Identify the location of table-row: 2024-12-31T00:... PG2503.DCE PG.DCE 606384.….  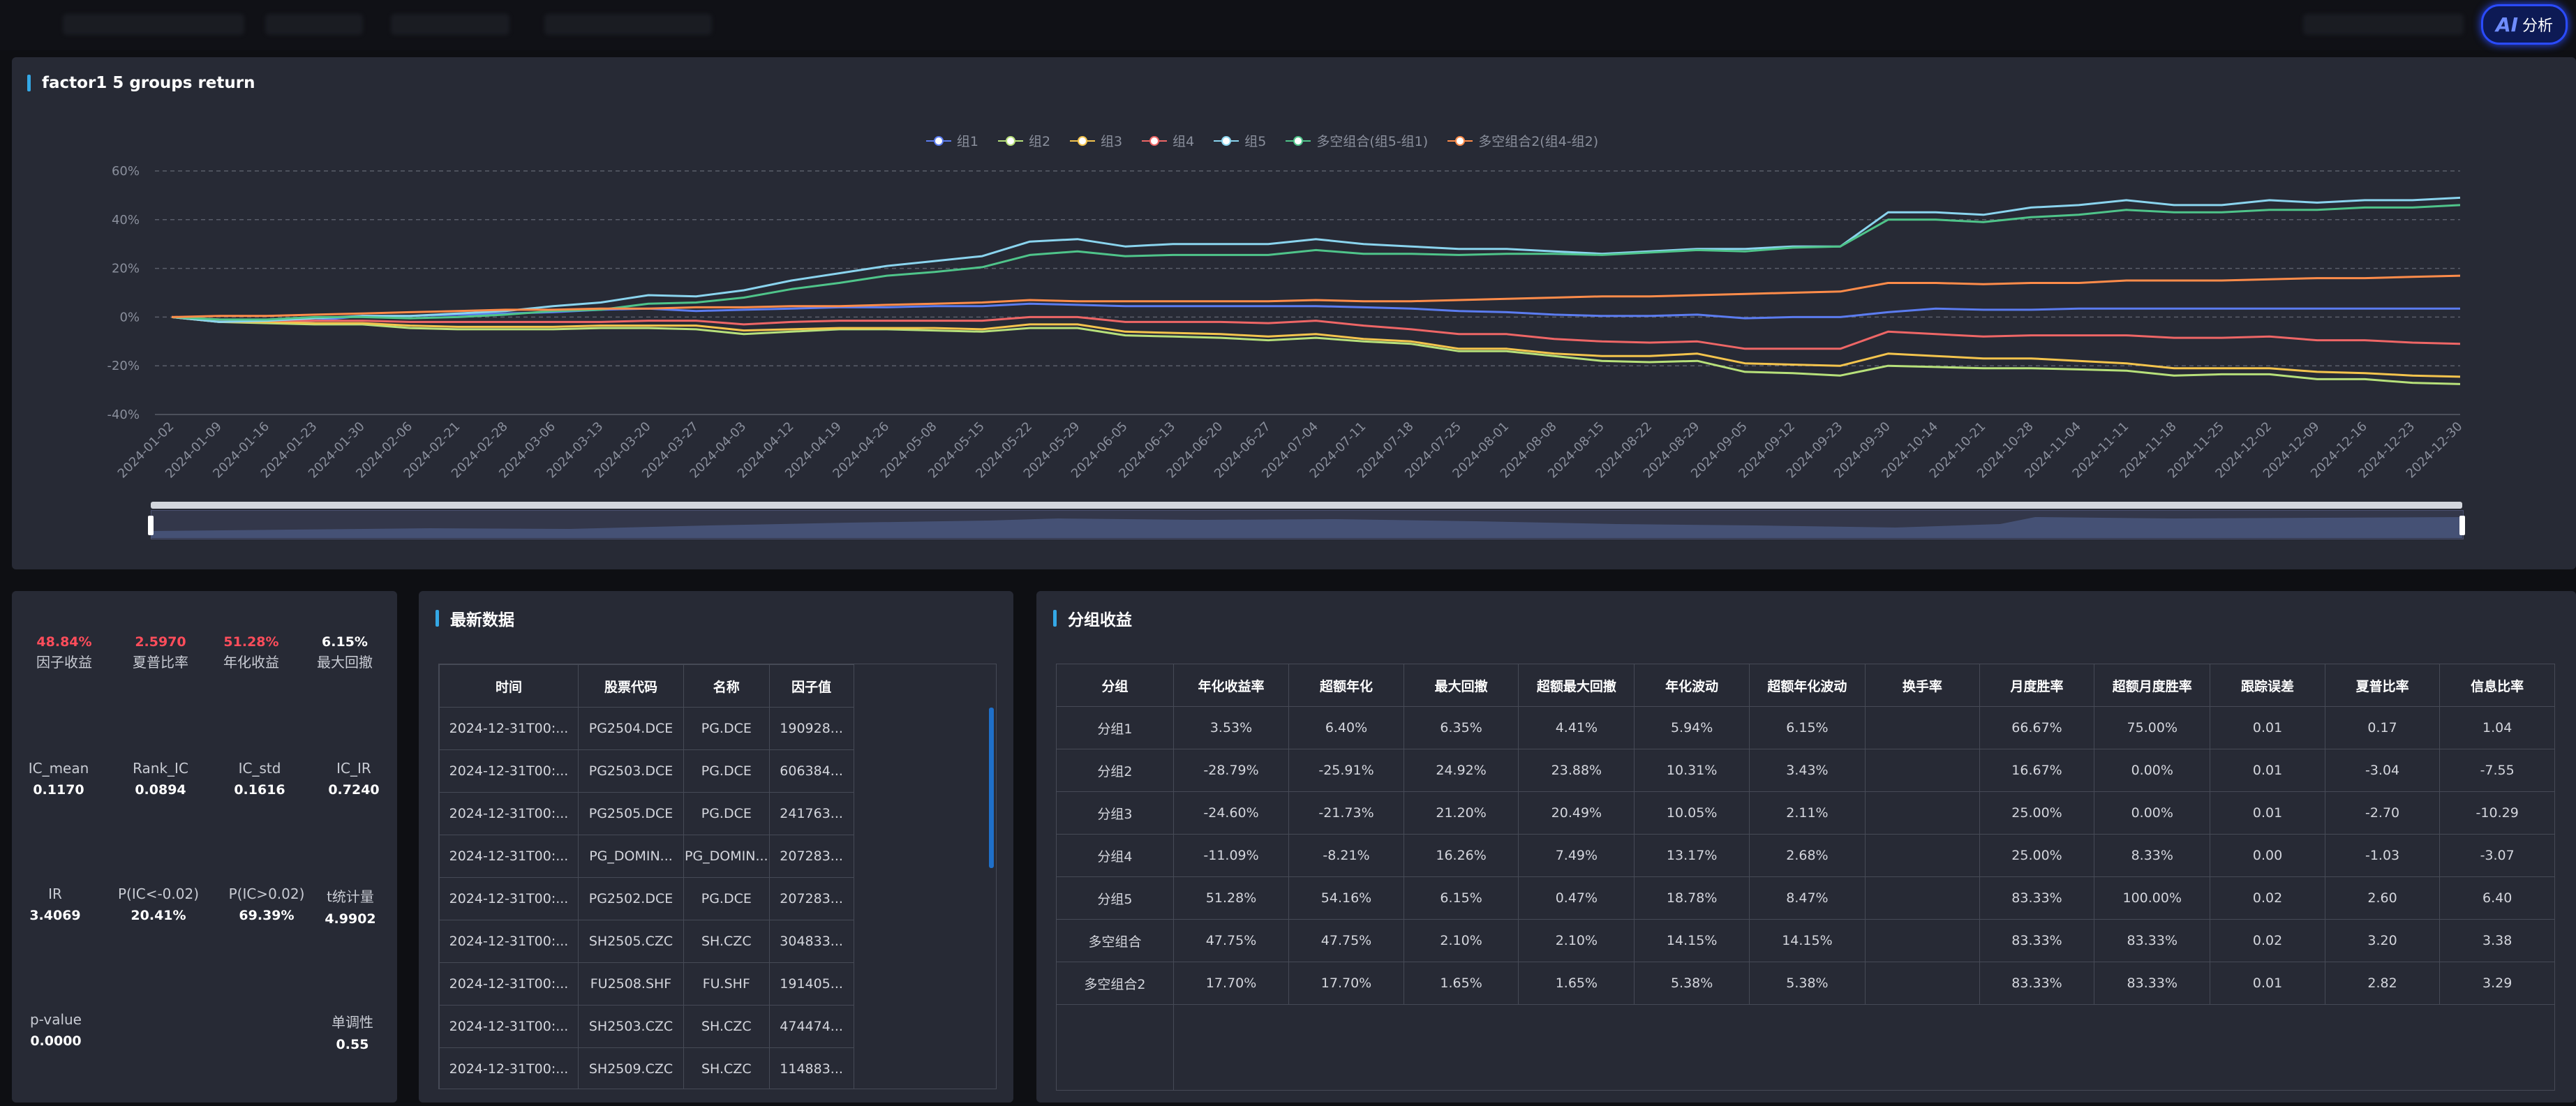
(646, 771).